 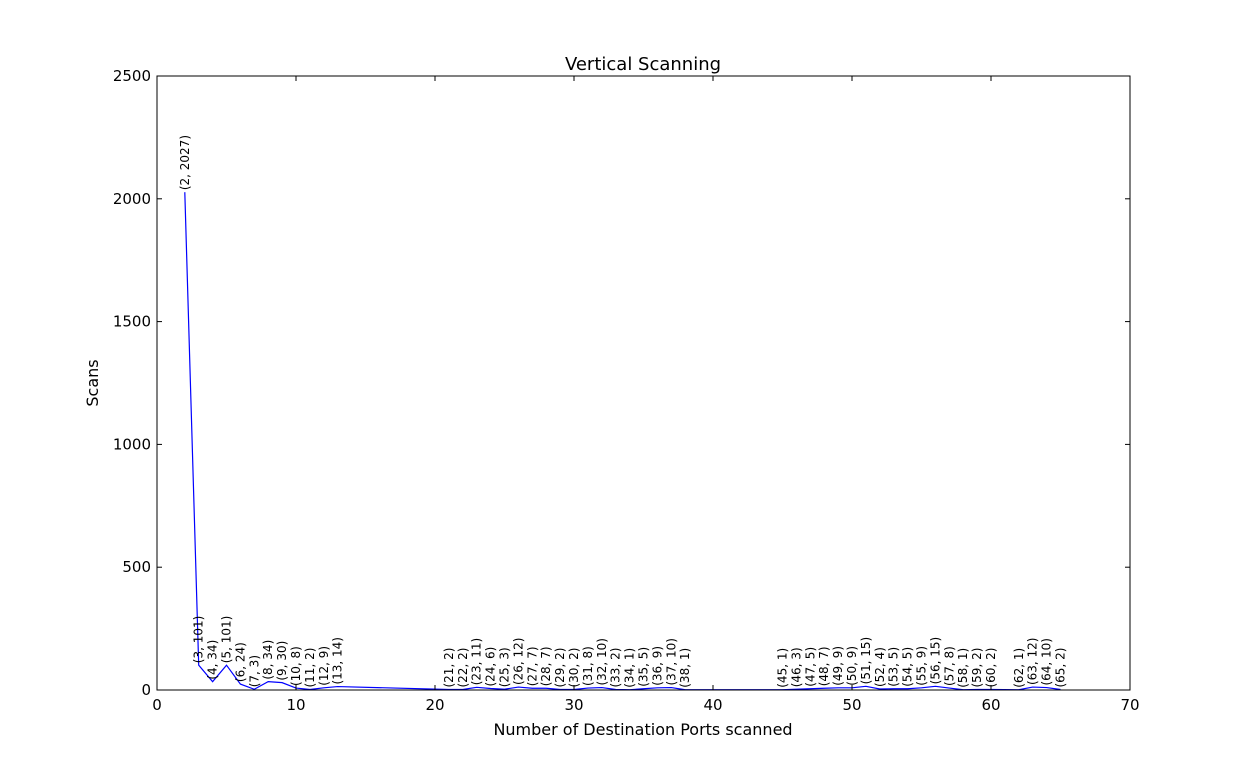 What do you see at coordinates (573, 705) in the screenshot?
I see `x-tick-label: 30` at bounding box center [573, 705].